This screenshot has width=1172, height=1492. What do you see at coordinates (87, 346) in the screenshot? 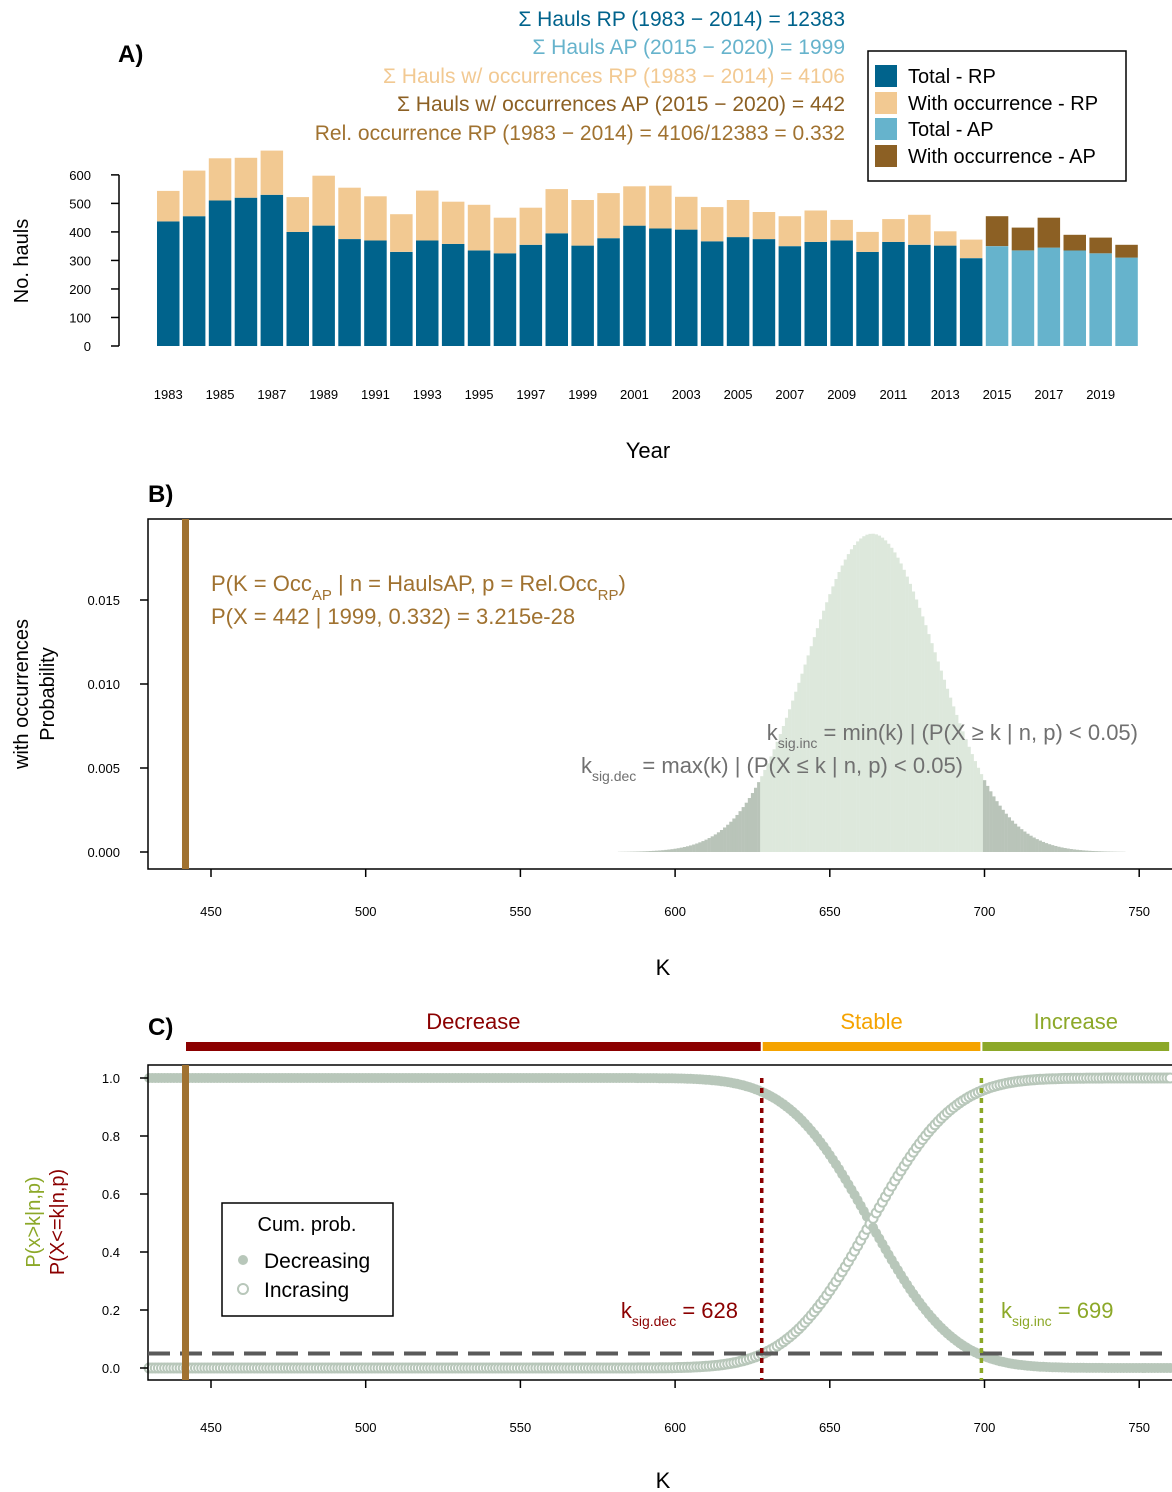
I see `y-tick-label: 0` at bounding box center [87, 346].